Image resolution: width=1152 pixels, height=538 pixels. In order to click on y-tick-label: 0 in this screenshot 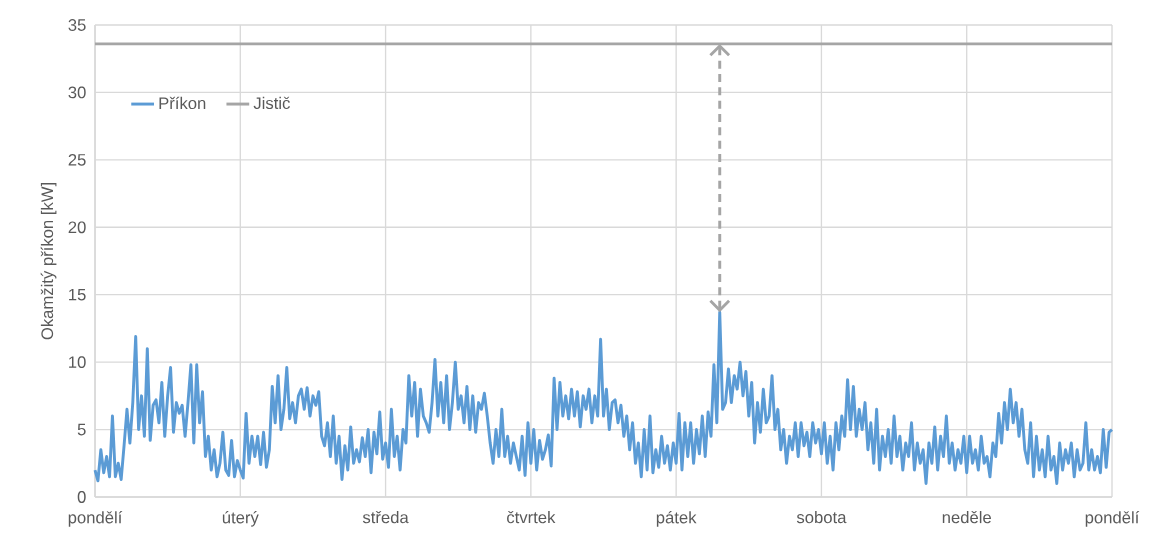, I will do `click(81, 497)`.